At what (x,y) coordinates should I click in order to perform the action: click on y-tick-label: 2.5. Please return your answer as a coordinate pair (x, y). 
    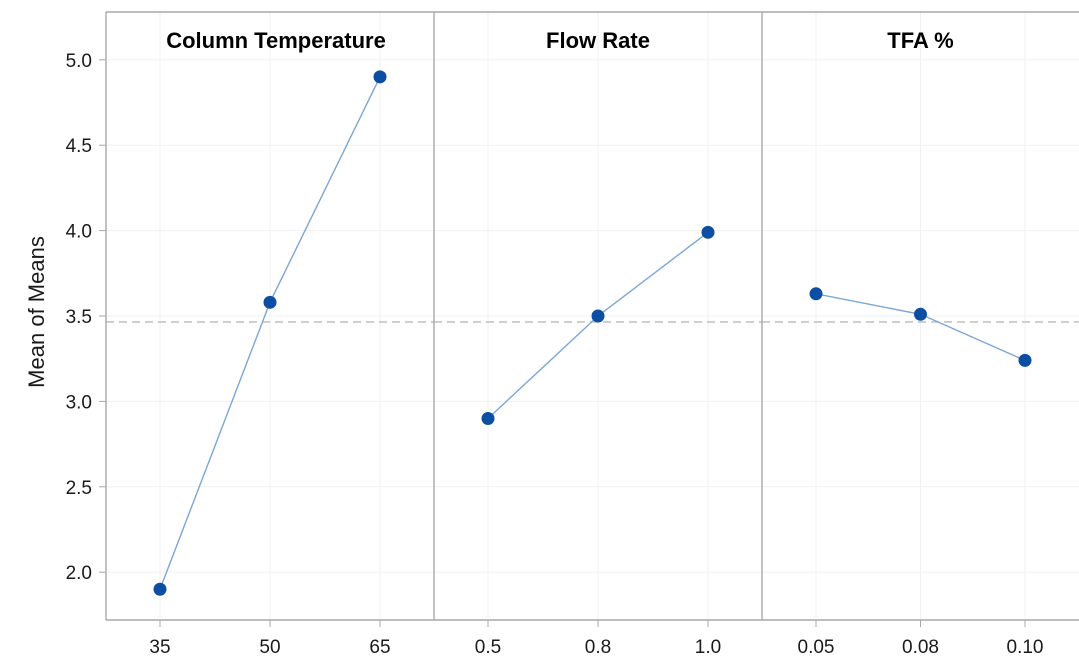
    Looking at the image, I should click on (79, 488).